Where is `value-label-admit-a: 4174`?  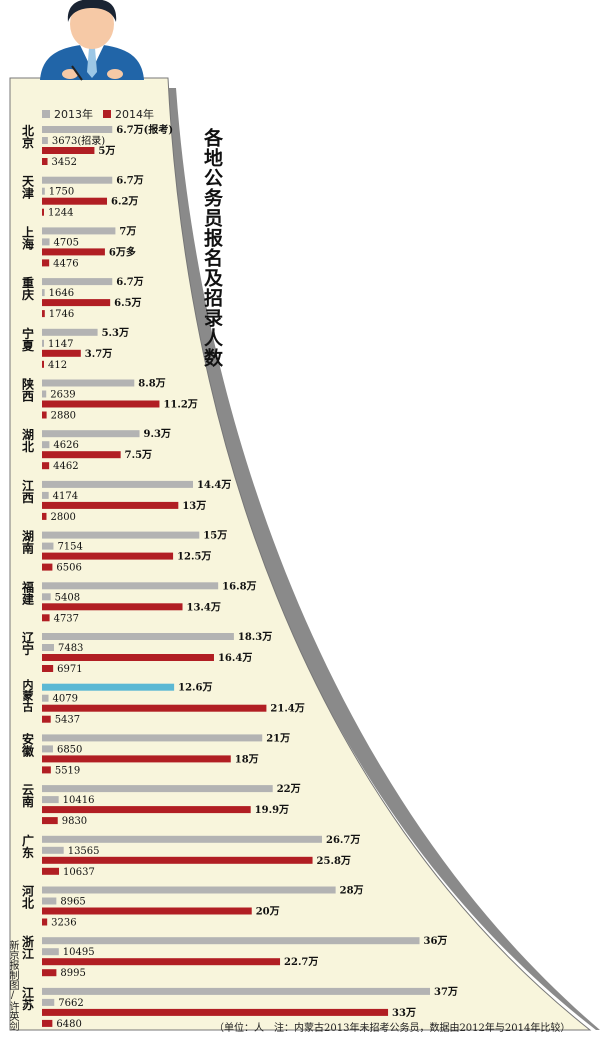
value-label-admit-a: 4174 is located at coordinates (65, 496).